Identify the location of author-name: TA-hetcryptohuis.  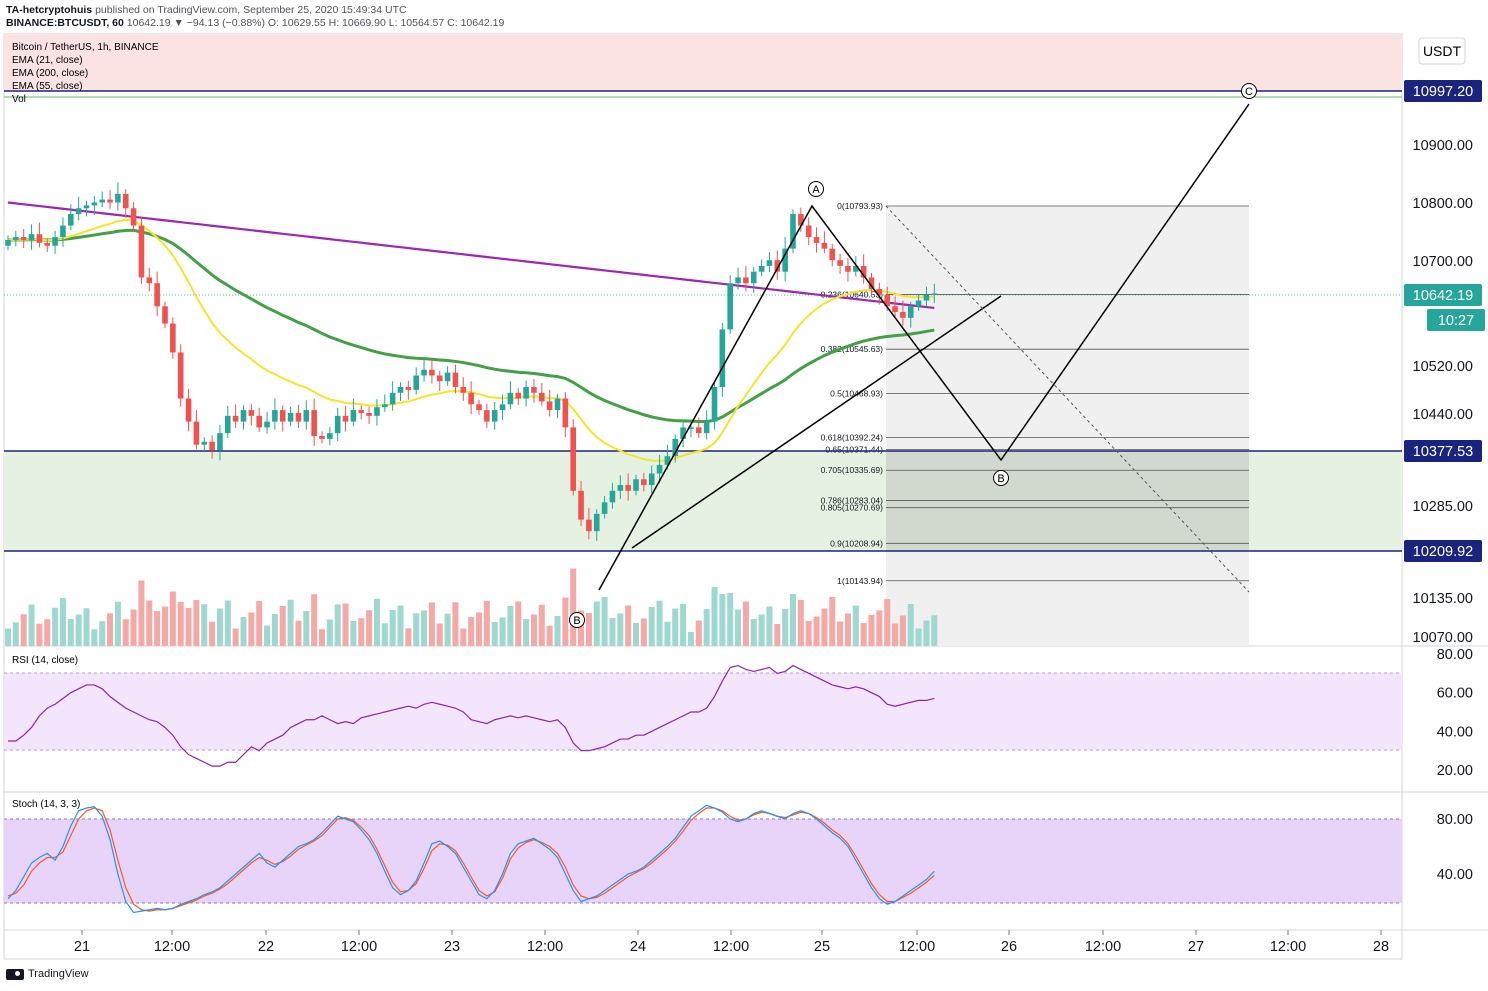
(49, 10).